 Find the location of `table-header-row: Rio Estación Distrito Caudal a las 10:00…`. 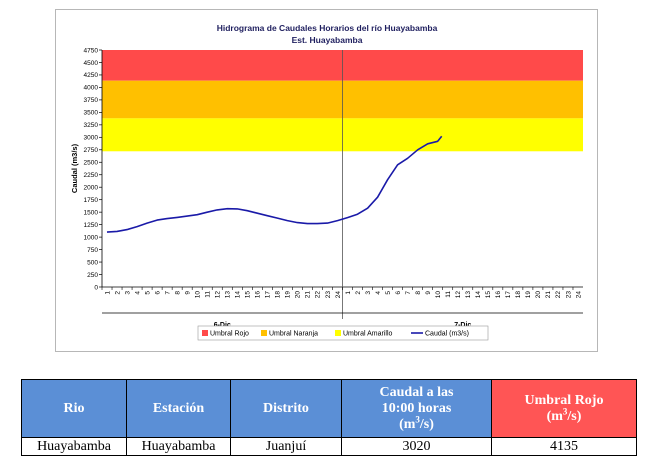

table-header-row: Rio Estación Distrito Caudal a las 10:00… is located at coordinates (329, 408).